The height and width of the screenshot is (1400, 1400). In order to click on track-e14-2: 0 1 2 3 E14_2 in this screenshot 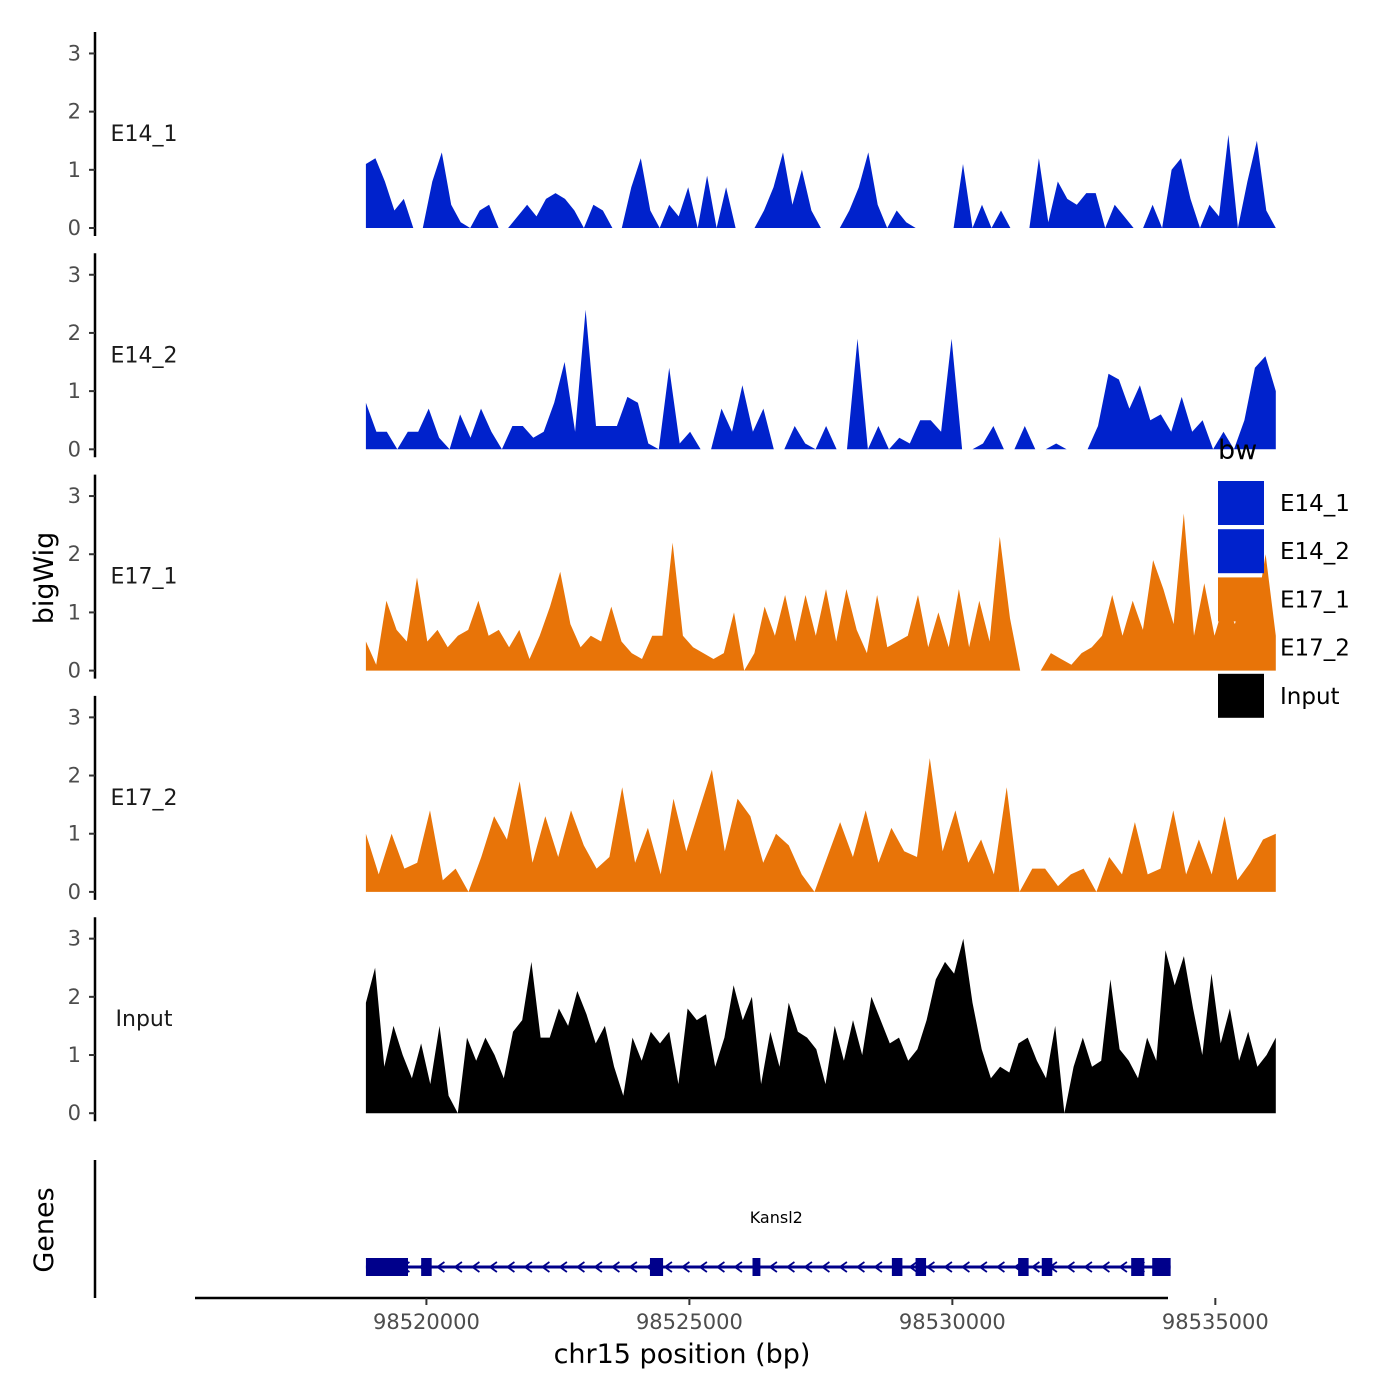, I will do `click(672, 357)`.